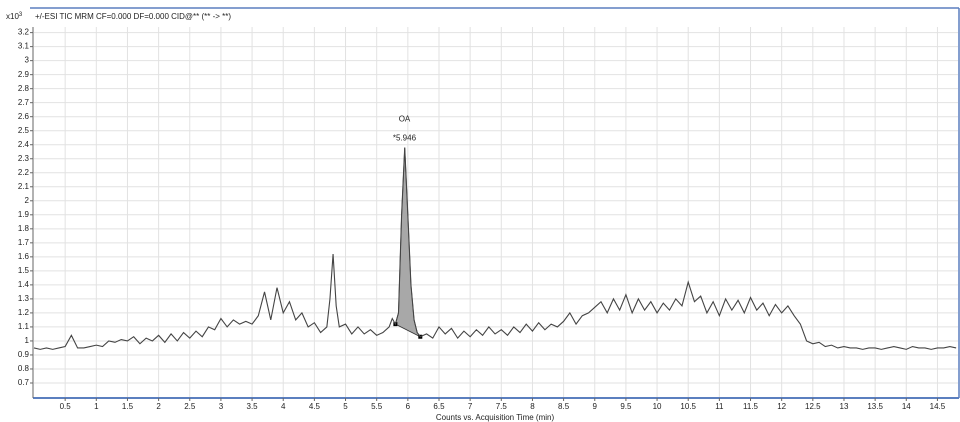 This screenshot has height=422, width=960. I want to click on x-tick-label: 12, so click(781, 406).